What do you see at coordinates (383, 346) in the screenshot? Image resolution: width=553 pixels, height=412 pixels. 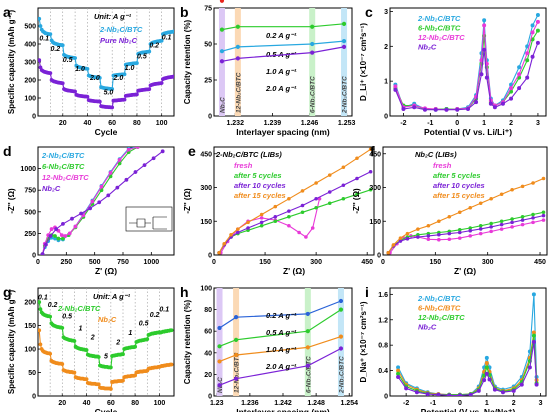 I see `y-tick-label: 0.8` at bounding box center [383, 346].